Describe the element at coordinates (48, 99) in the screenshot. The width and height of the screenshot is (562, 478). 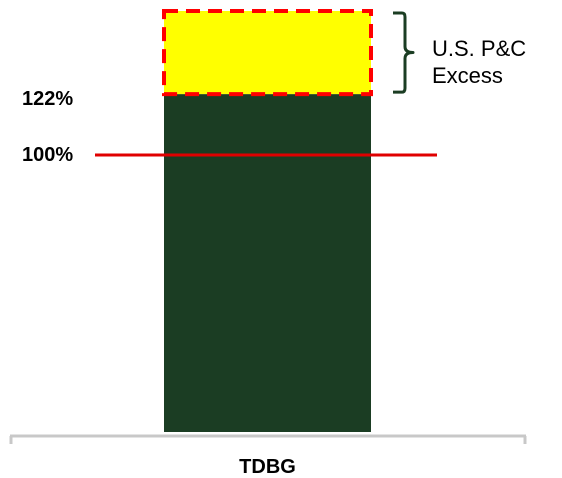
I see `value-label-122: 122%` at that location.